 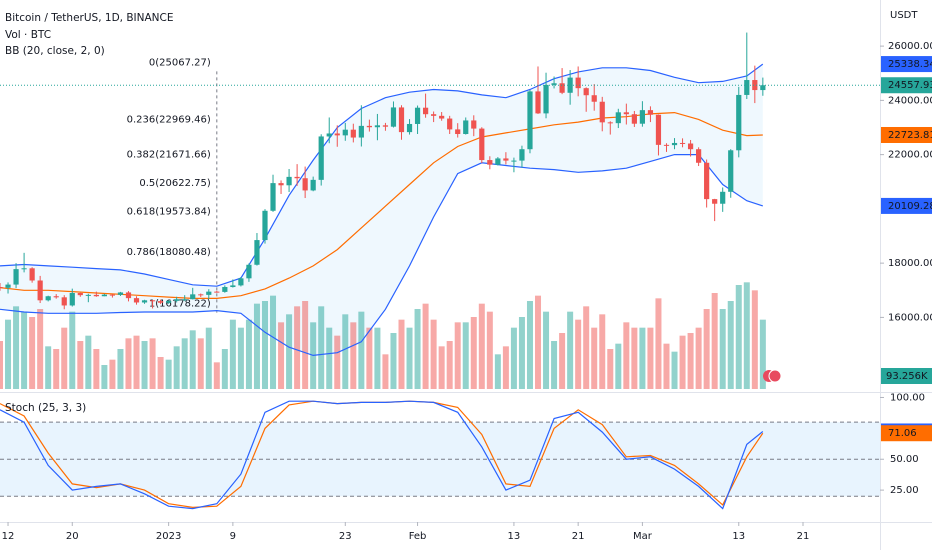 I want to click on volume-badge-label: 93.256K, so click(x=907, y=376).